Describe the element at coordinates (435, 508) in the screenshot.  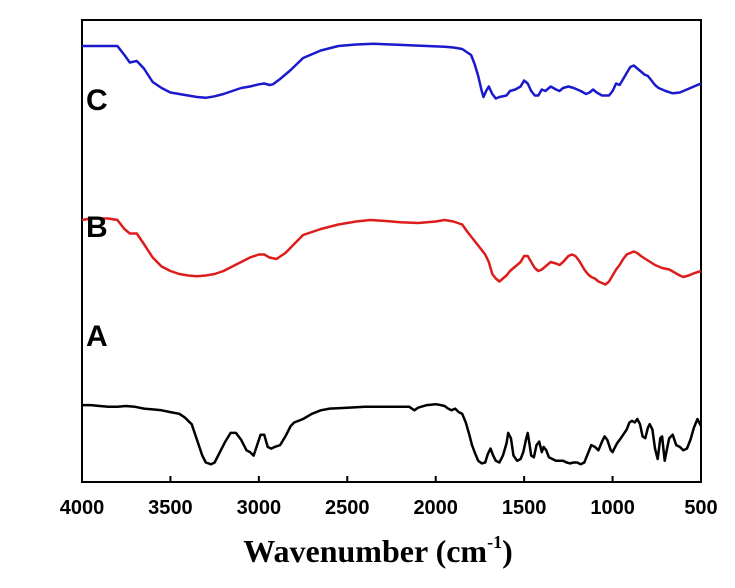
I see `x-tick-label: 2000` at that location.